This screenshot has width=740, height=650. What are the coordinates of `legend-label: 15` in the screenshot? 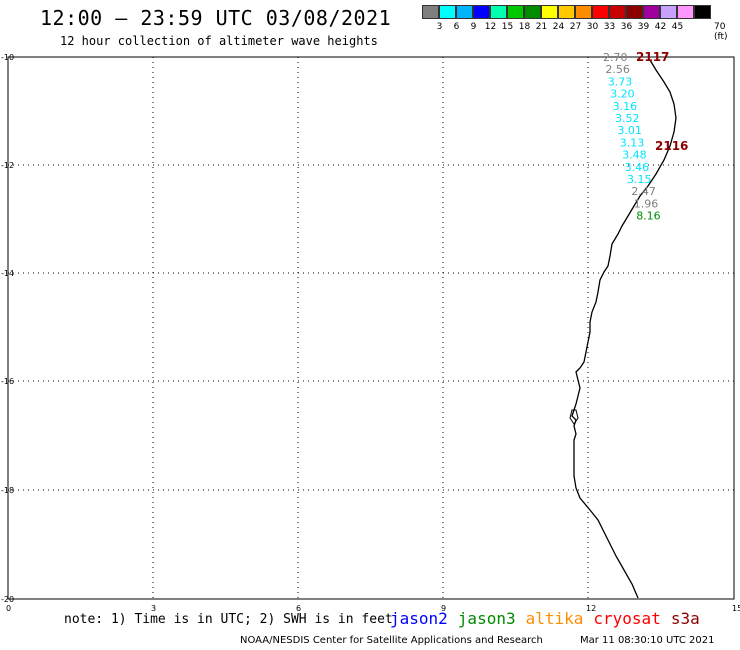 It's located at (507, 27).